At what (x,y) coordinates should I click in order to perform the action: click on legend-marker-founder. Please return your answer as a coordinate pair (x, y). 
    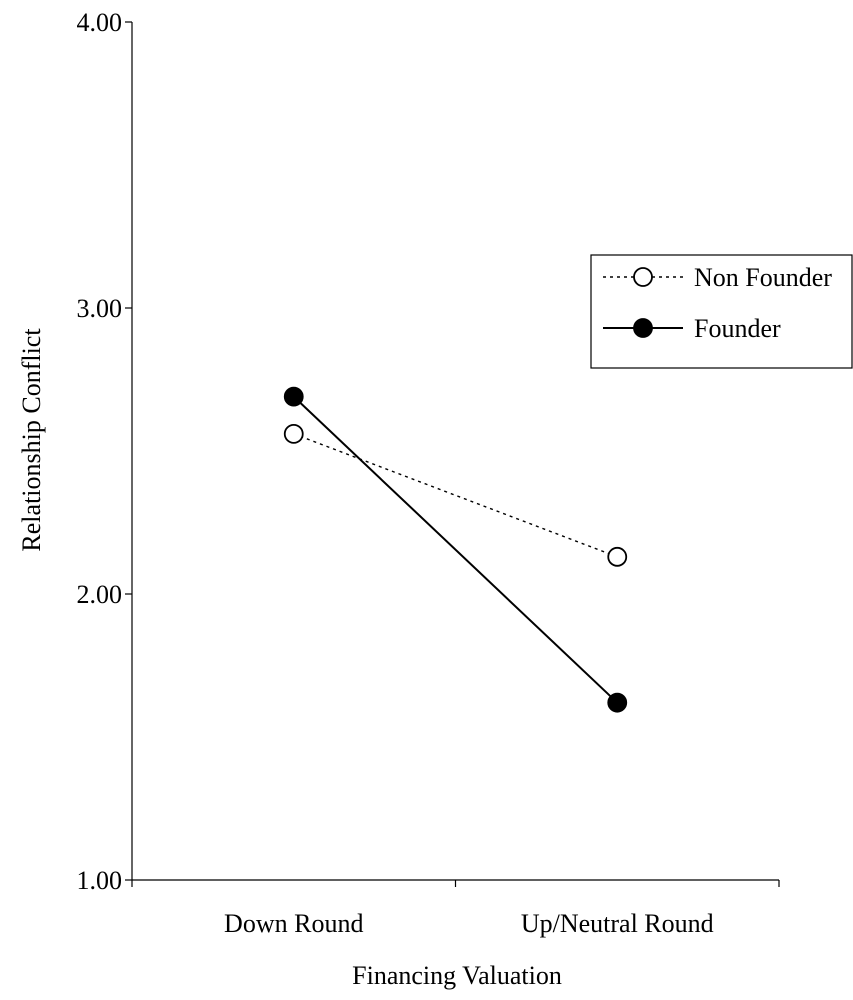
    Looking at the image, I should click on (643, 328).